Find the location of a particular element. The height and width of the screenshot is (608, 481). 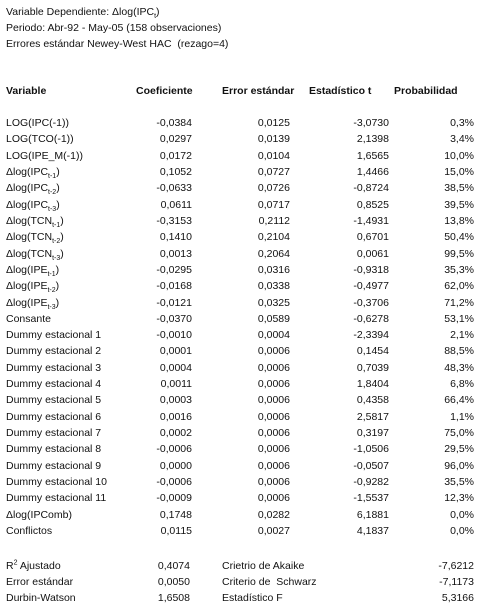

cell-value: 0,0% is located at coordinates (462, 531).